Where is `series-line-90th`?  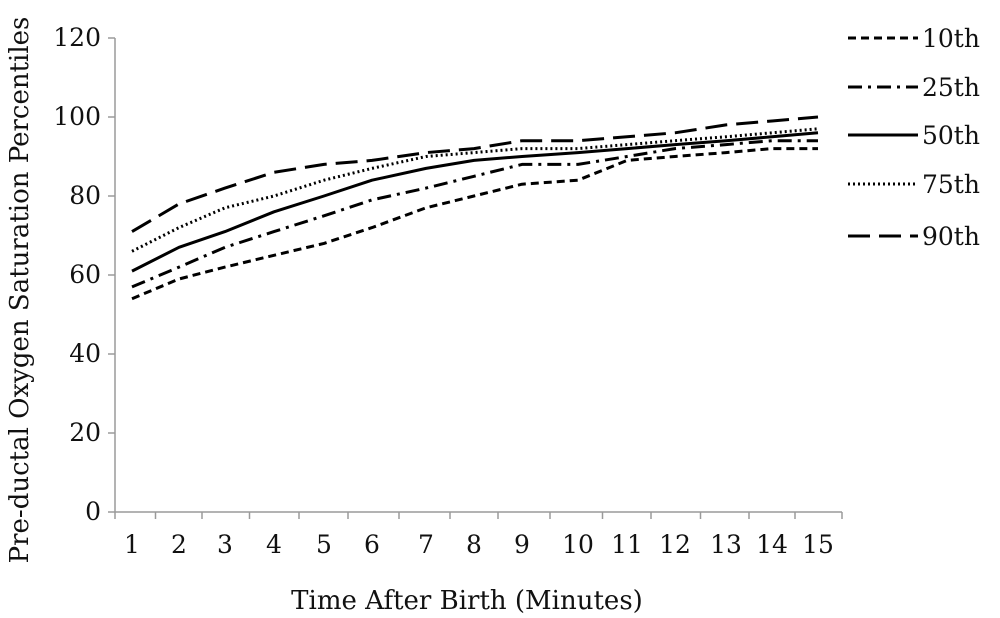 series-line-90th is located at coordinates (475, 174).